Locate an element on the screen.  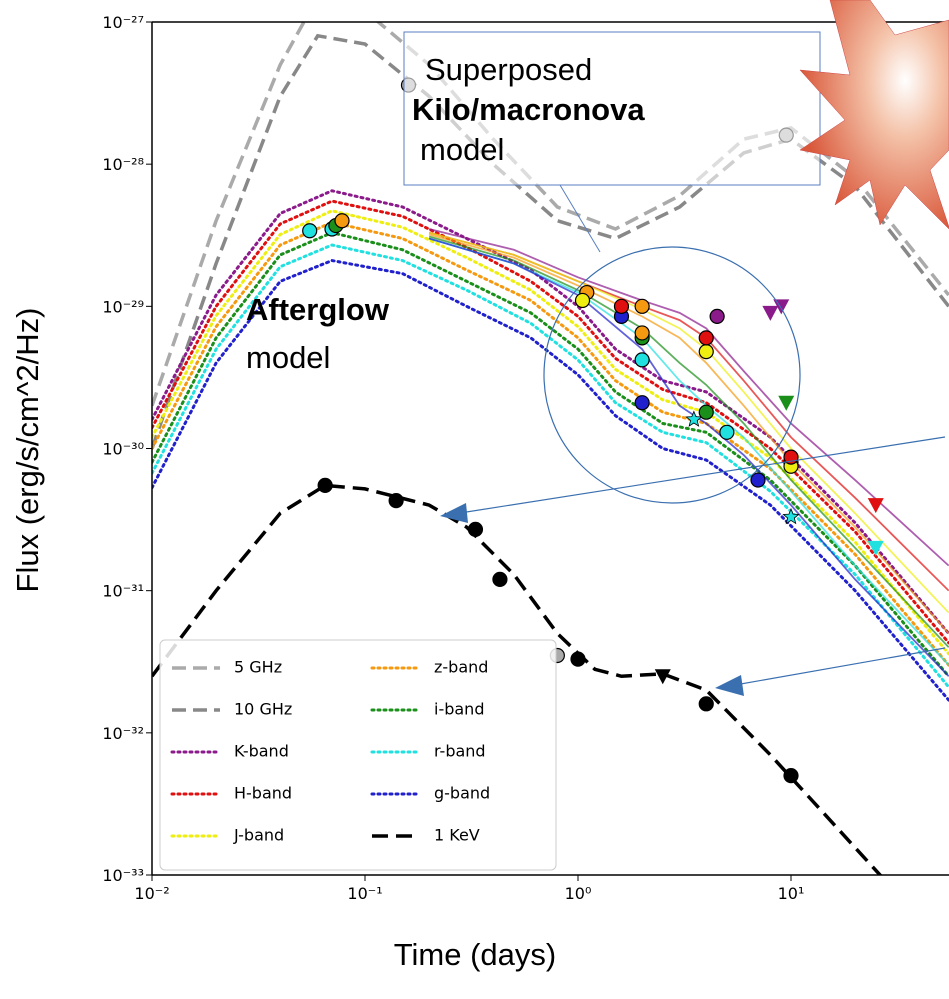
highlight-circle is located at coordinates (672, 375).